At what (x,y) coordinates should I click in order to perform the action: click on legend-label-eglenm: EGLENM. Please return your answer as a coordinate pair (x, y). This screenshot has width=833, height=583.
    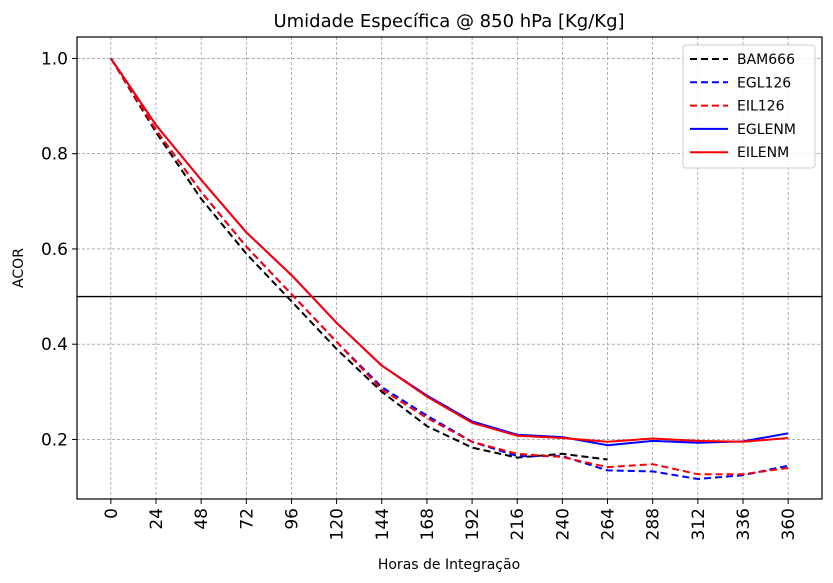
    Looking at the image, I should click on (766, 130).